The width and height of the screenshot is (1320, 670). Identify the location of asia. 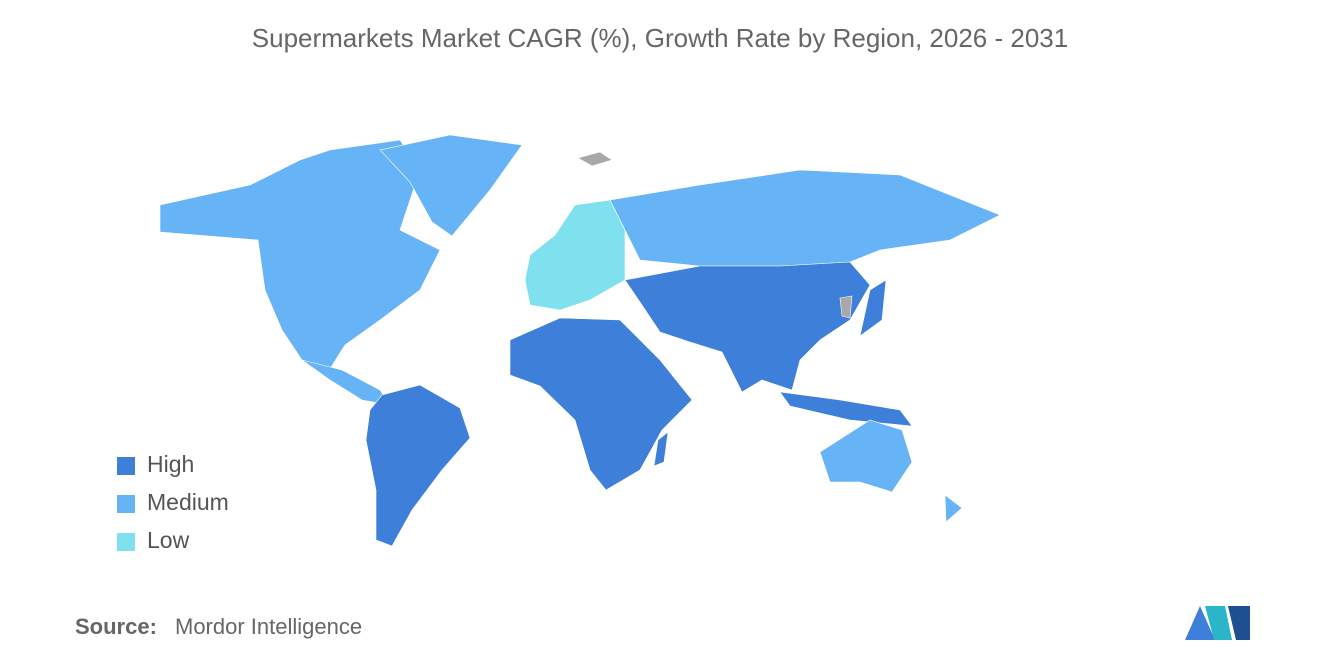
(747, 327).